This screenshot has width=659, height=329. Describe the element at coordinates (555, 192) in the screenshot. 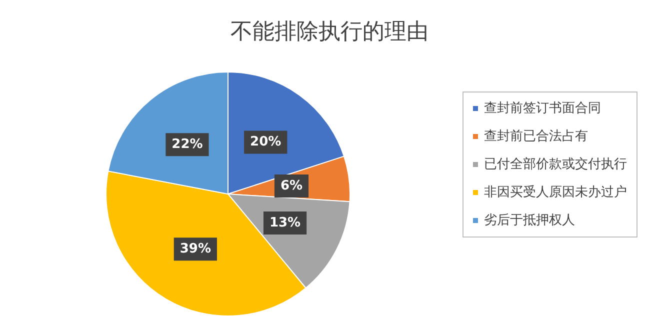

I see `legend-label: 非因买受人原因未办过户` at that location.